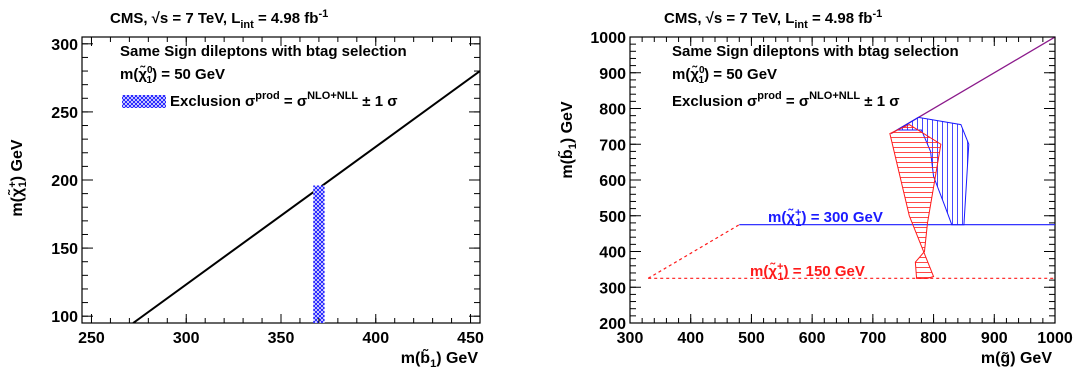  Describe the element at coordinates (263, 51) in the screenshot. I see `left-legend-line1: Same Sign dileptons with btag selection` at that location.